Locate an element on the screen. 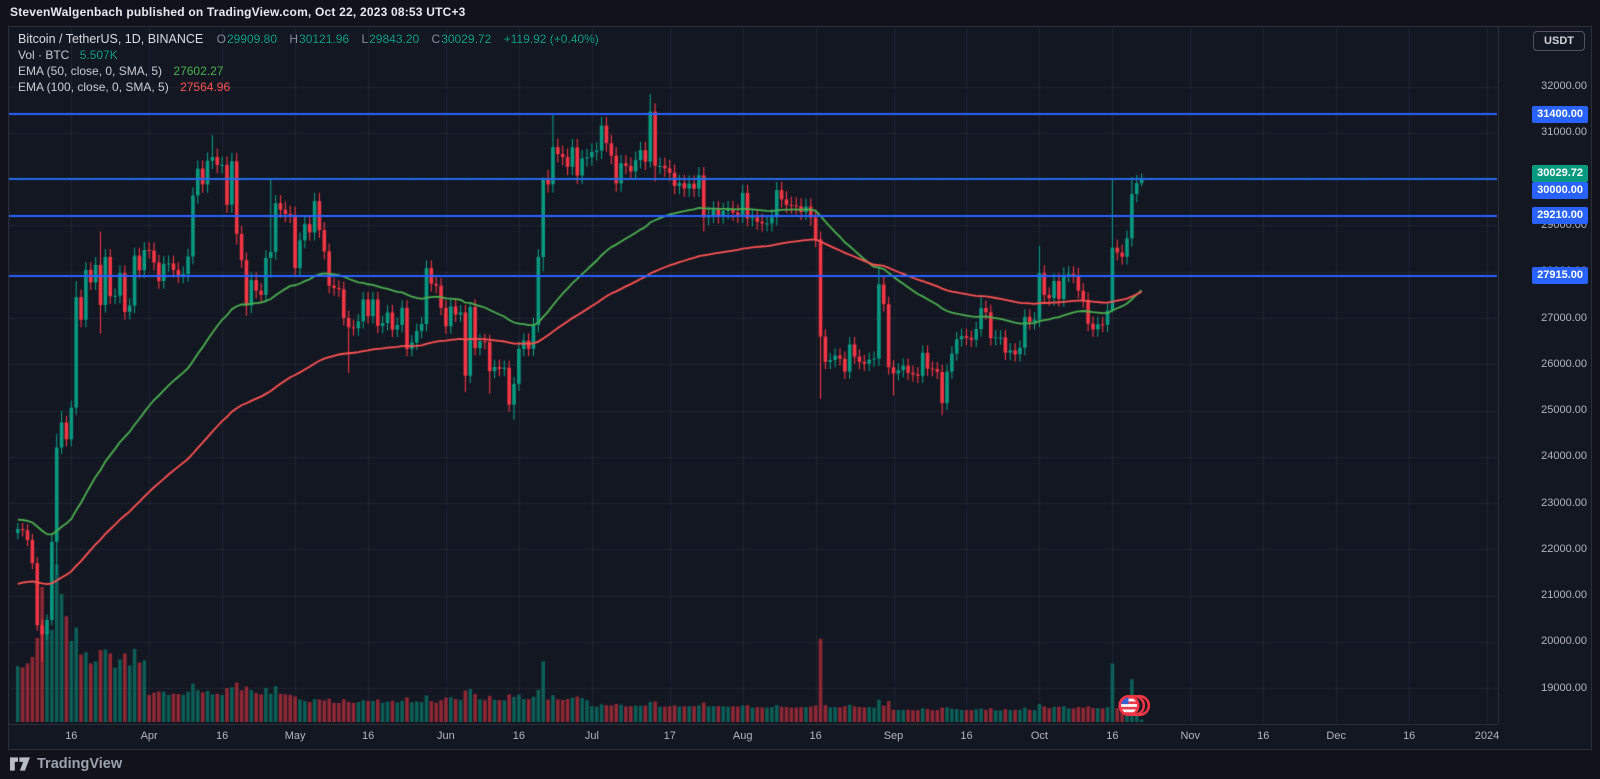  price-tick-label: 19000.00 is located at coordinates (1564, 687).